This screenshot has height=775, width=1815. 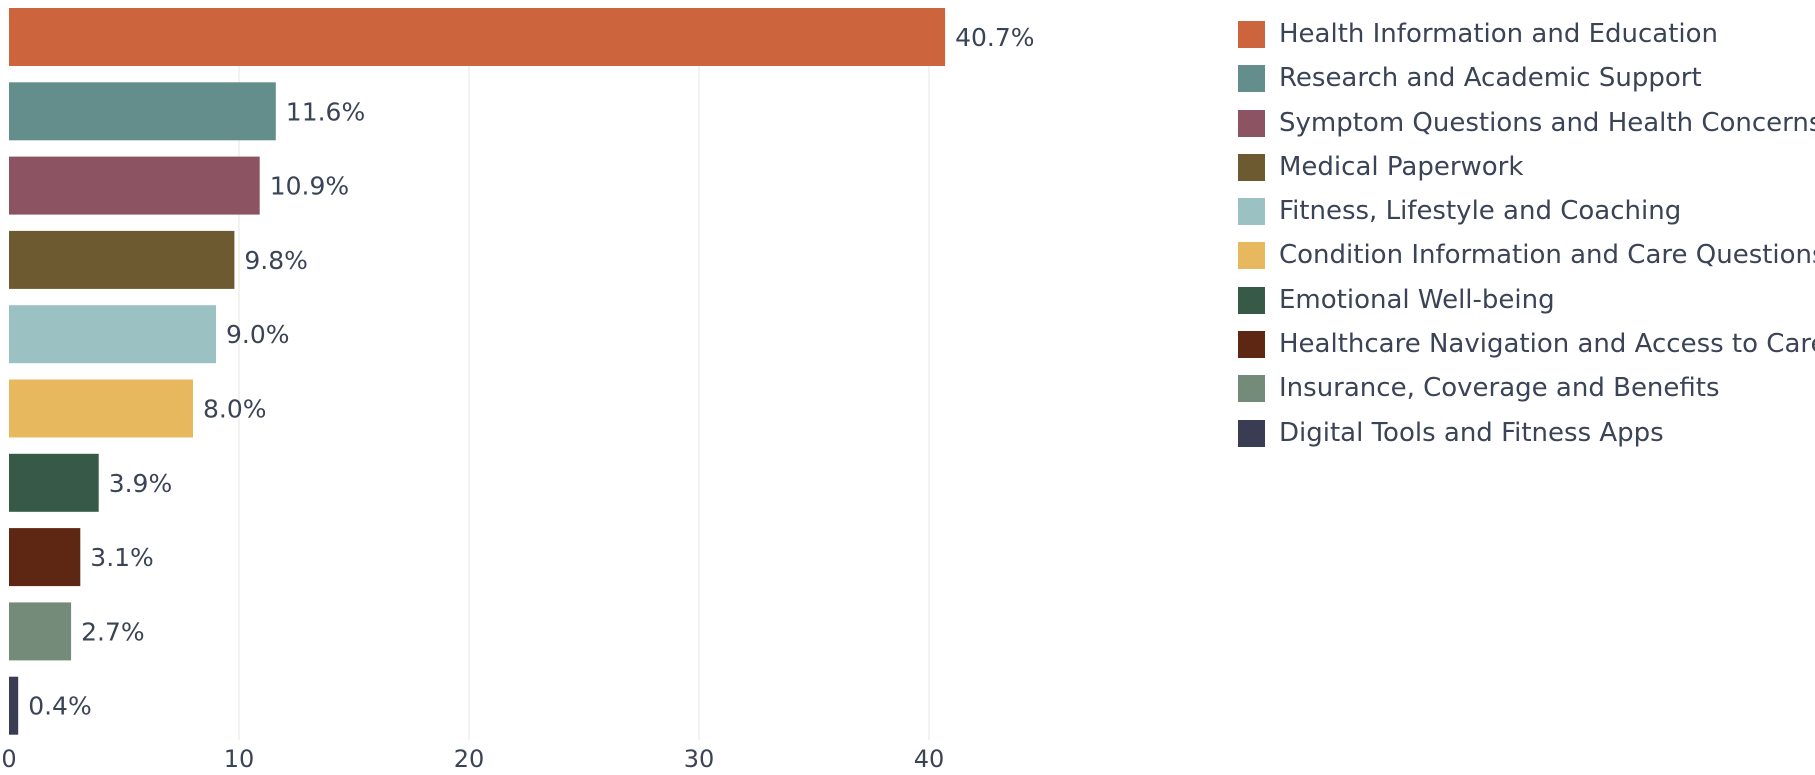 What do you see at coordinates (113, 631) in the screenshot?
I see `bar-value-label: 2.7%` at bounding box center [113, 631].